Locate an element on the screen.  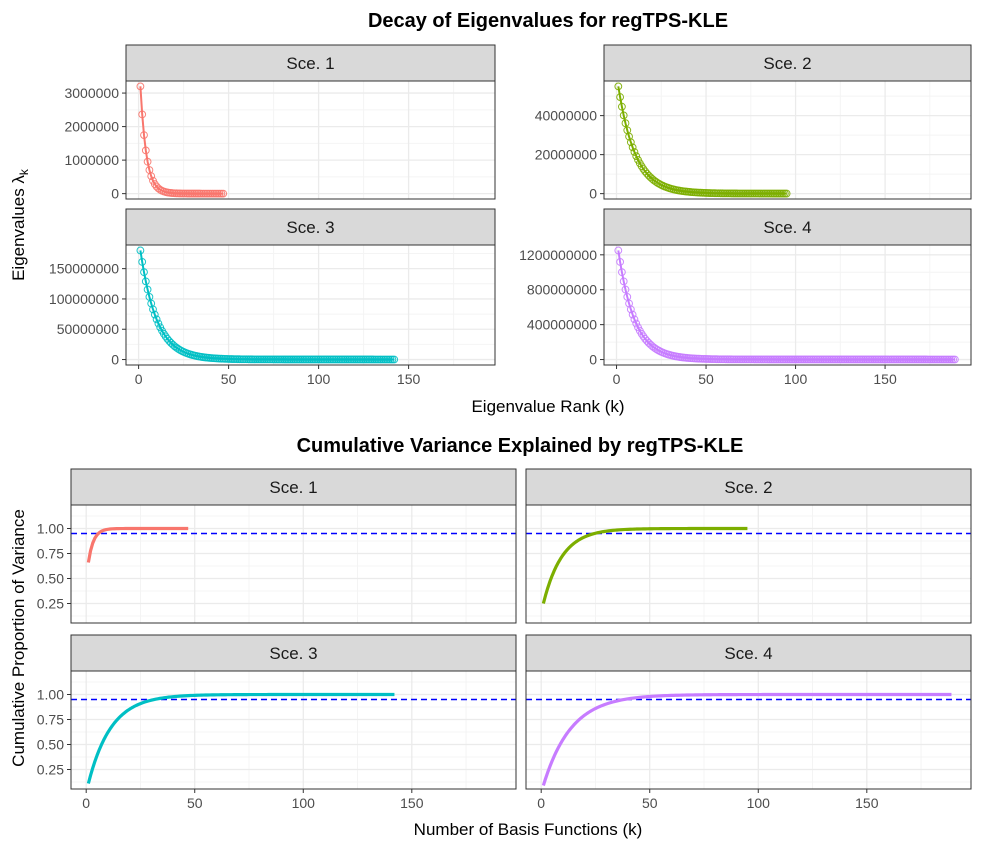
chart1-xlabel: Eigenvalue Rank (k) is located at coordinates (547, 406).